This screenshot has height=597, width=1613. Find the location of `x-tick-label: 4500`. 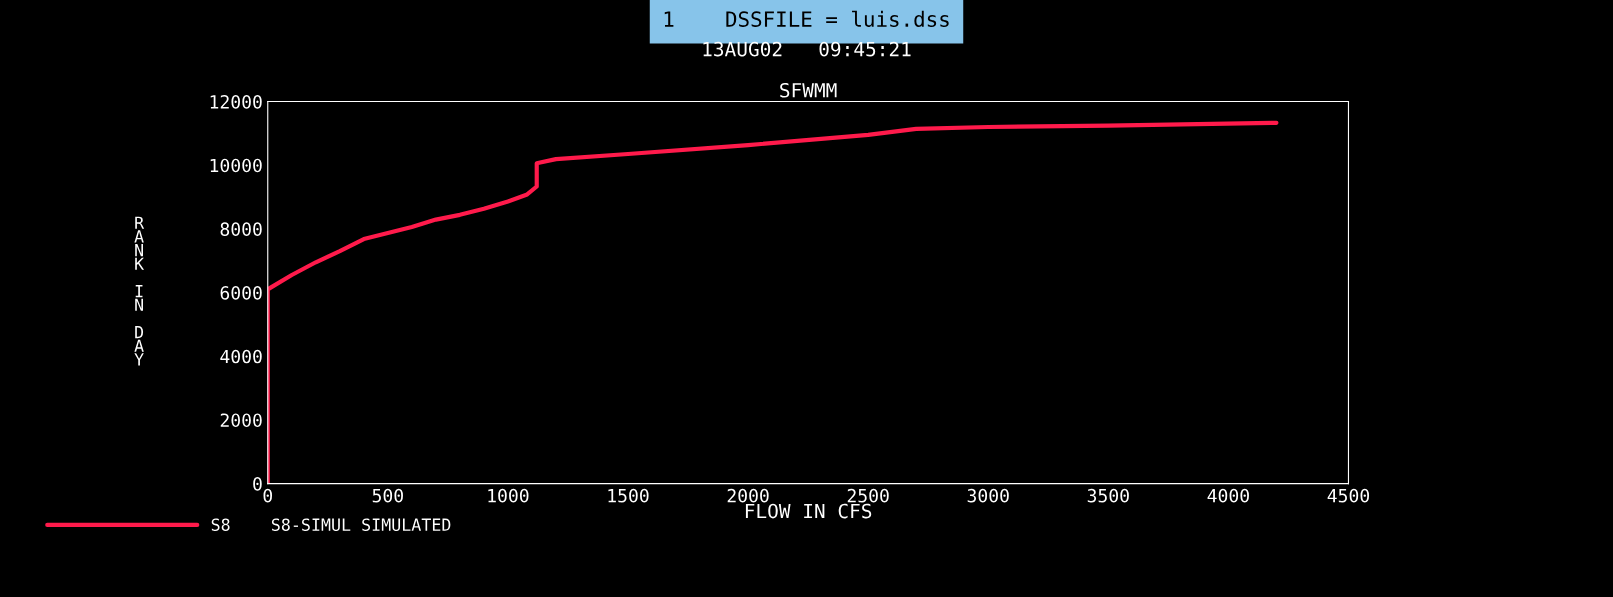

x-tick-label: 4500 is located at coordinates (1348, 495).